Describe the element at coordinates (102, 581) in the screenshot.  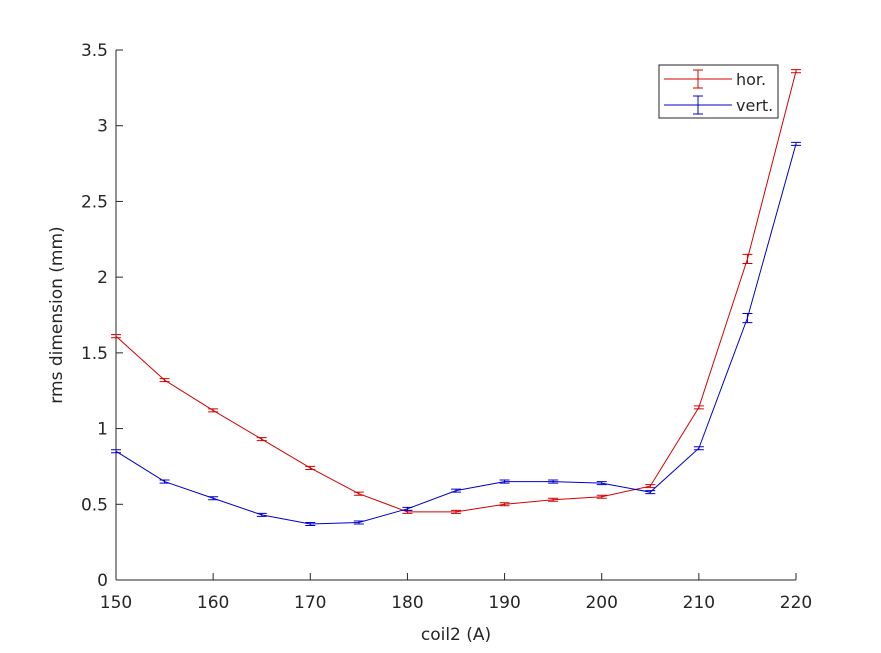
I see `y-tick-label: 0` at that location.